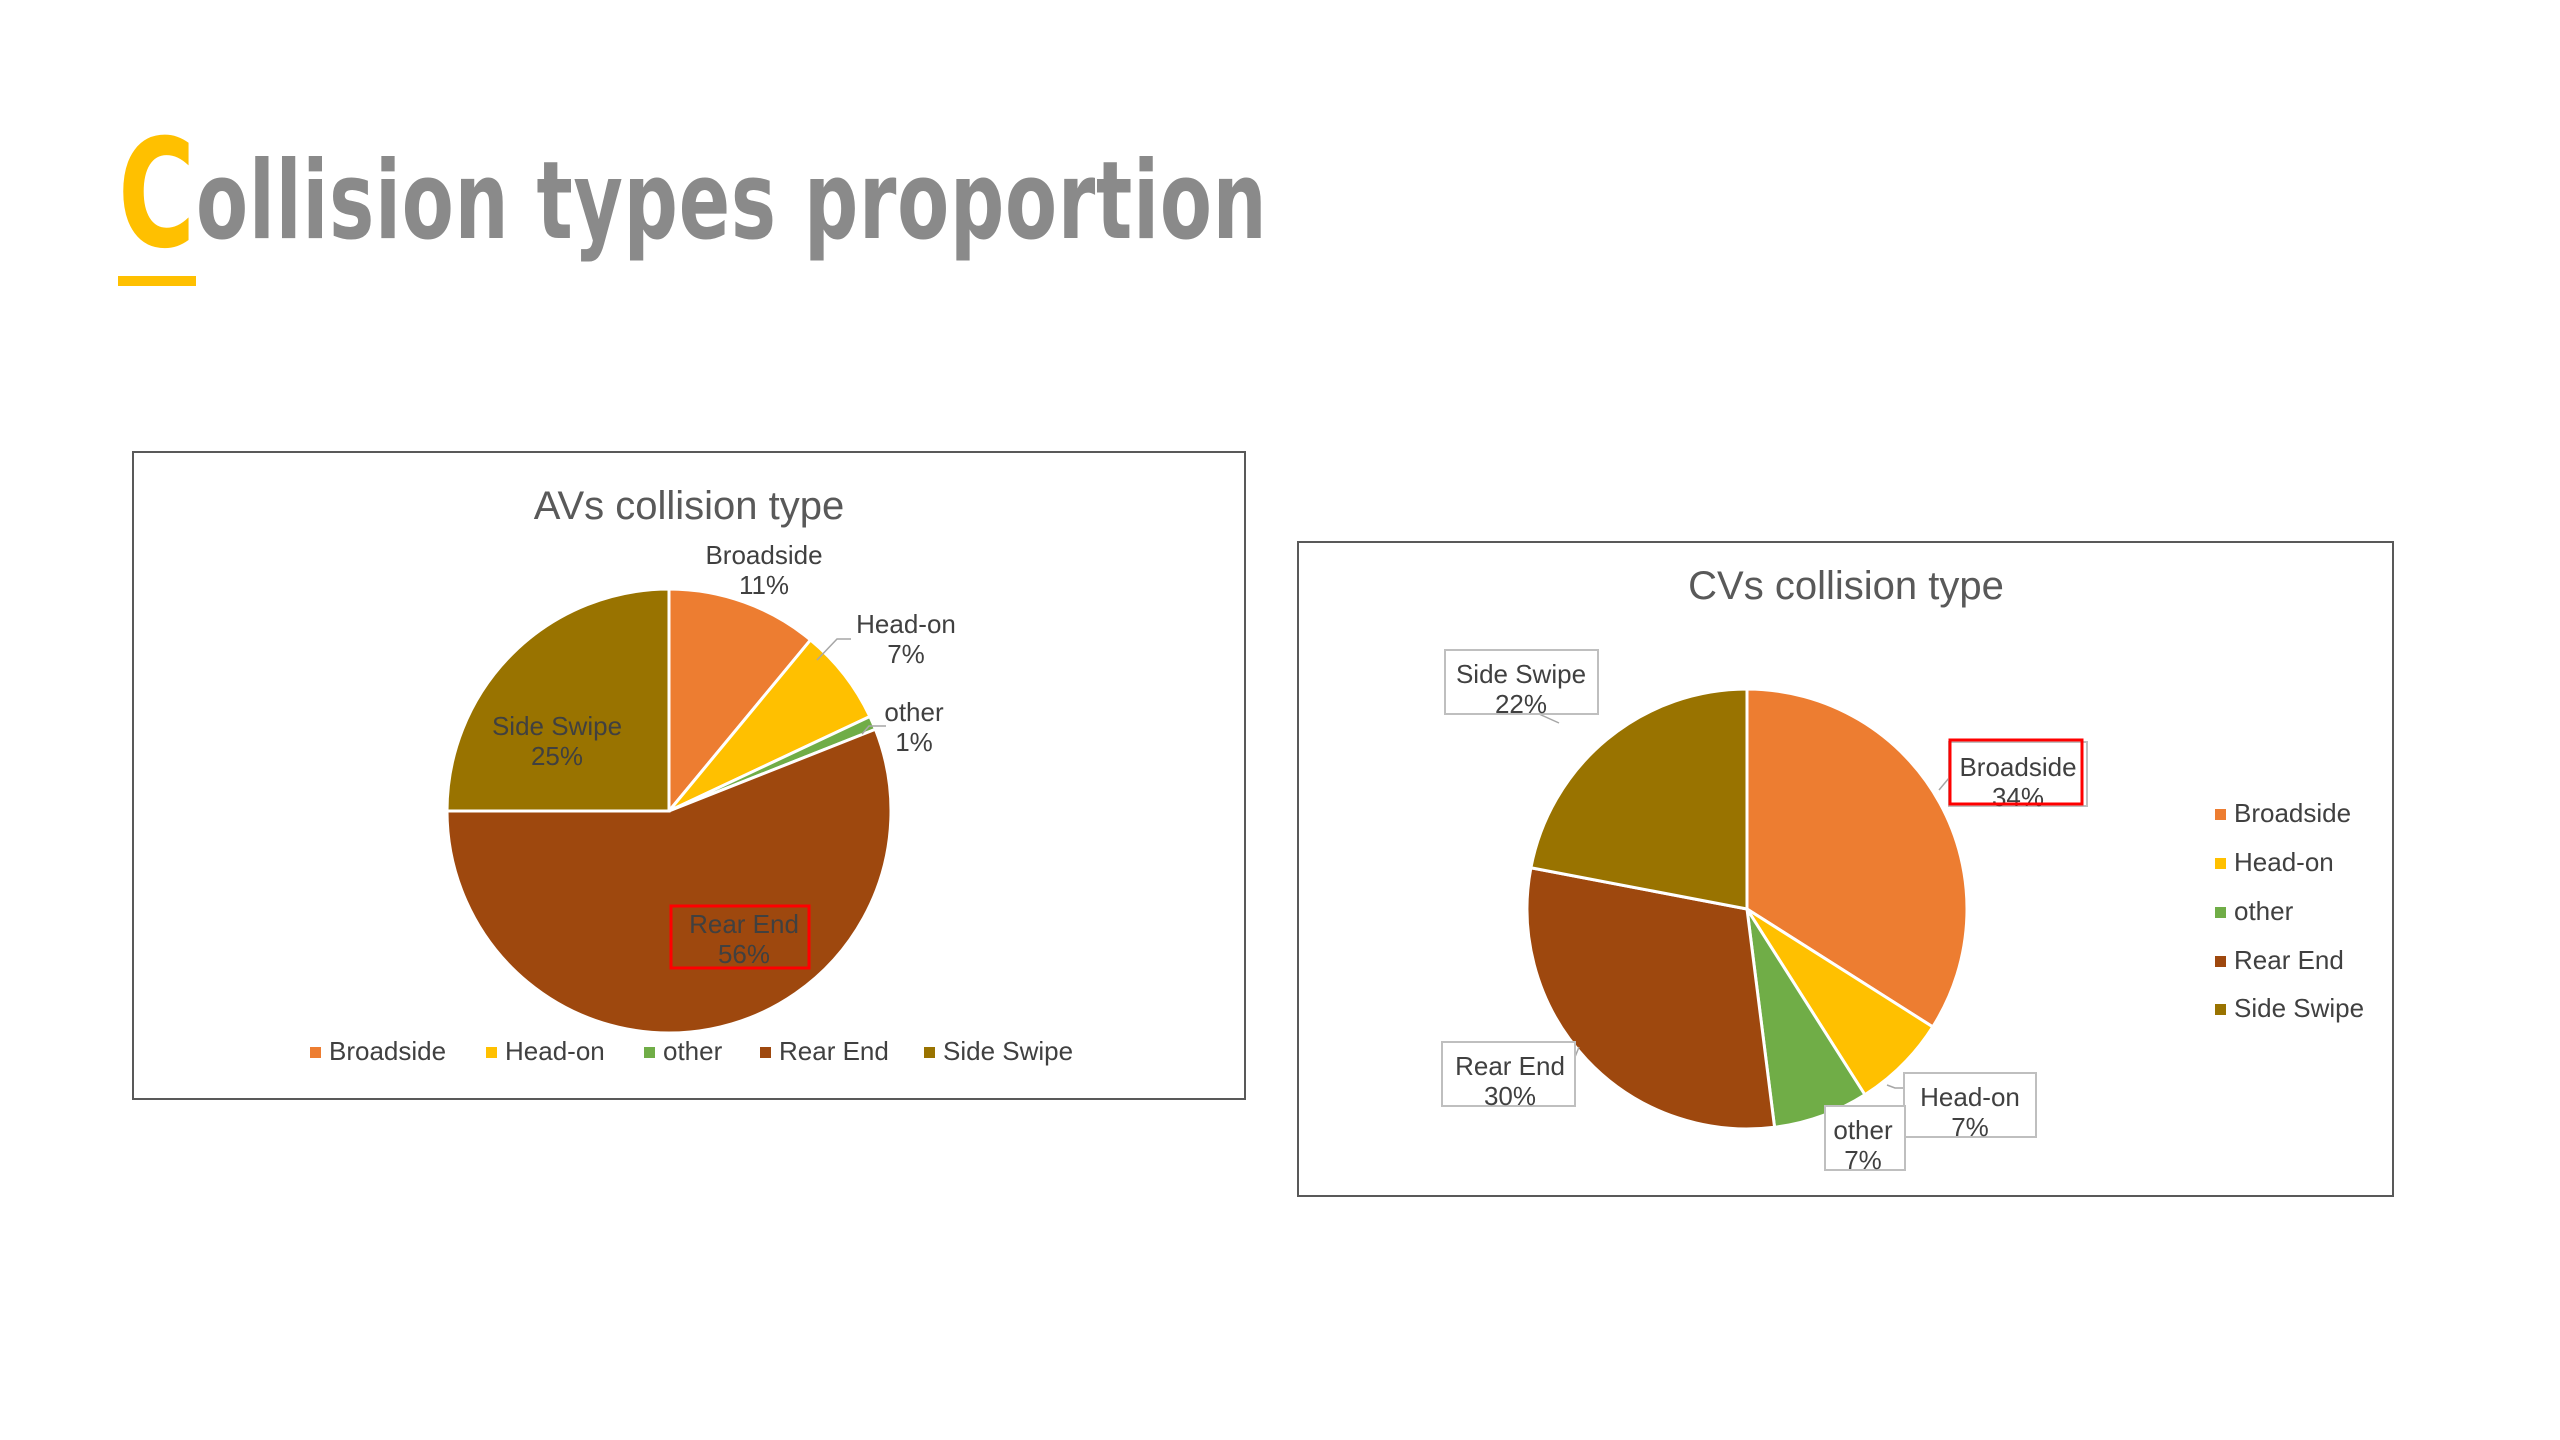  I want to click on data-label-value: 56%, so click(744, 954).